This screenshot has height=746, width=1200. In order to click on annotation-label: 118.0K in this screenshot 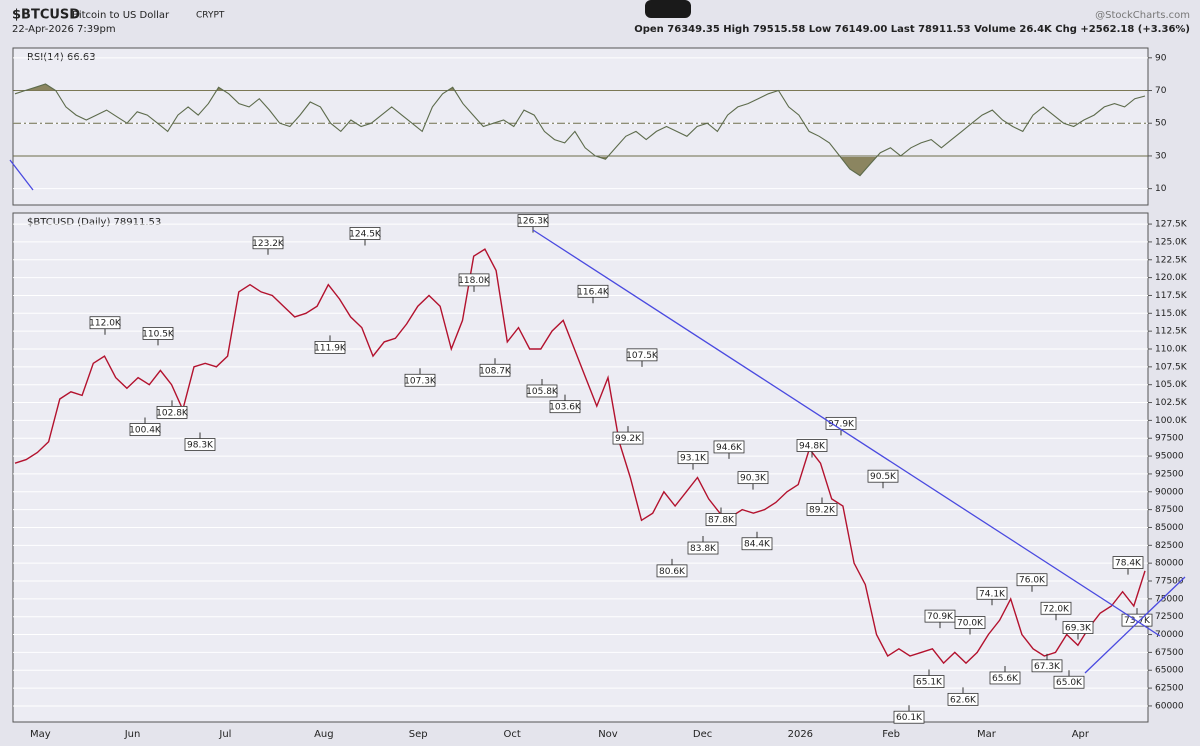, I will do `click(474, 281)`.